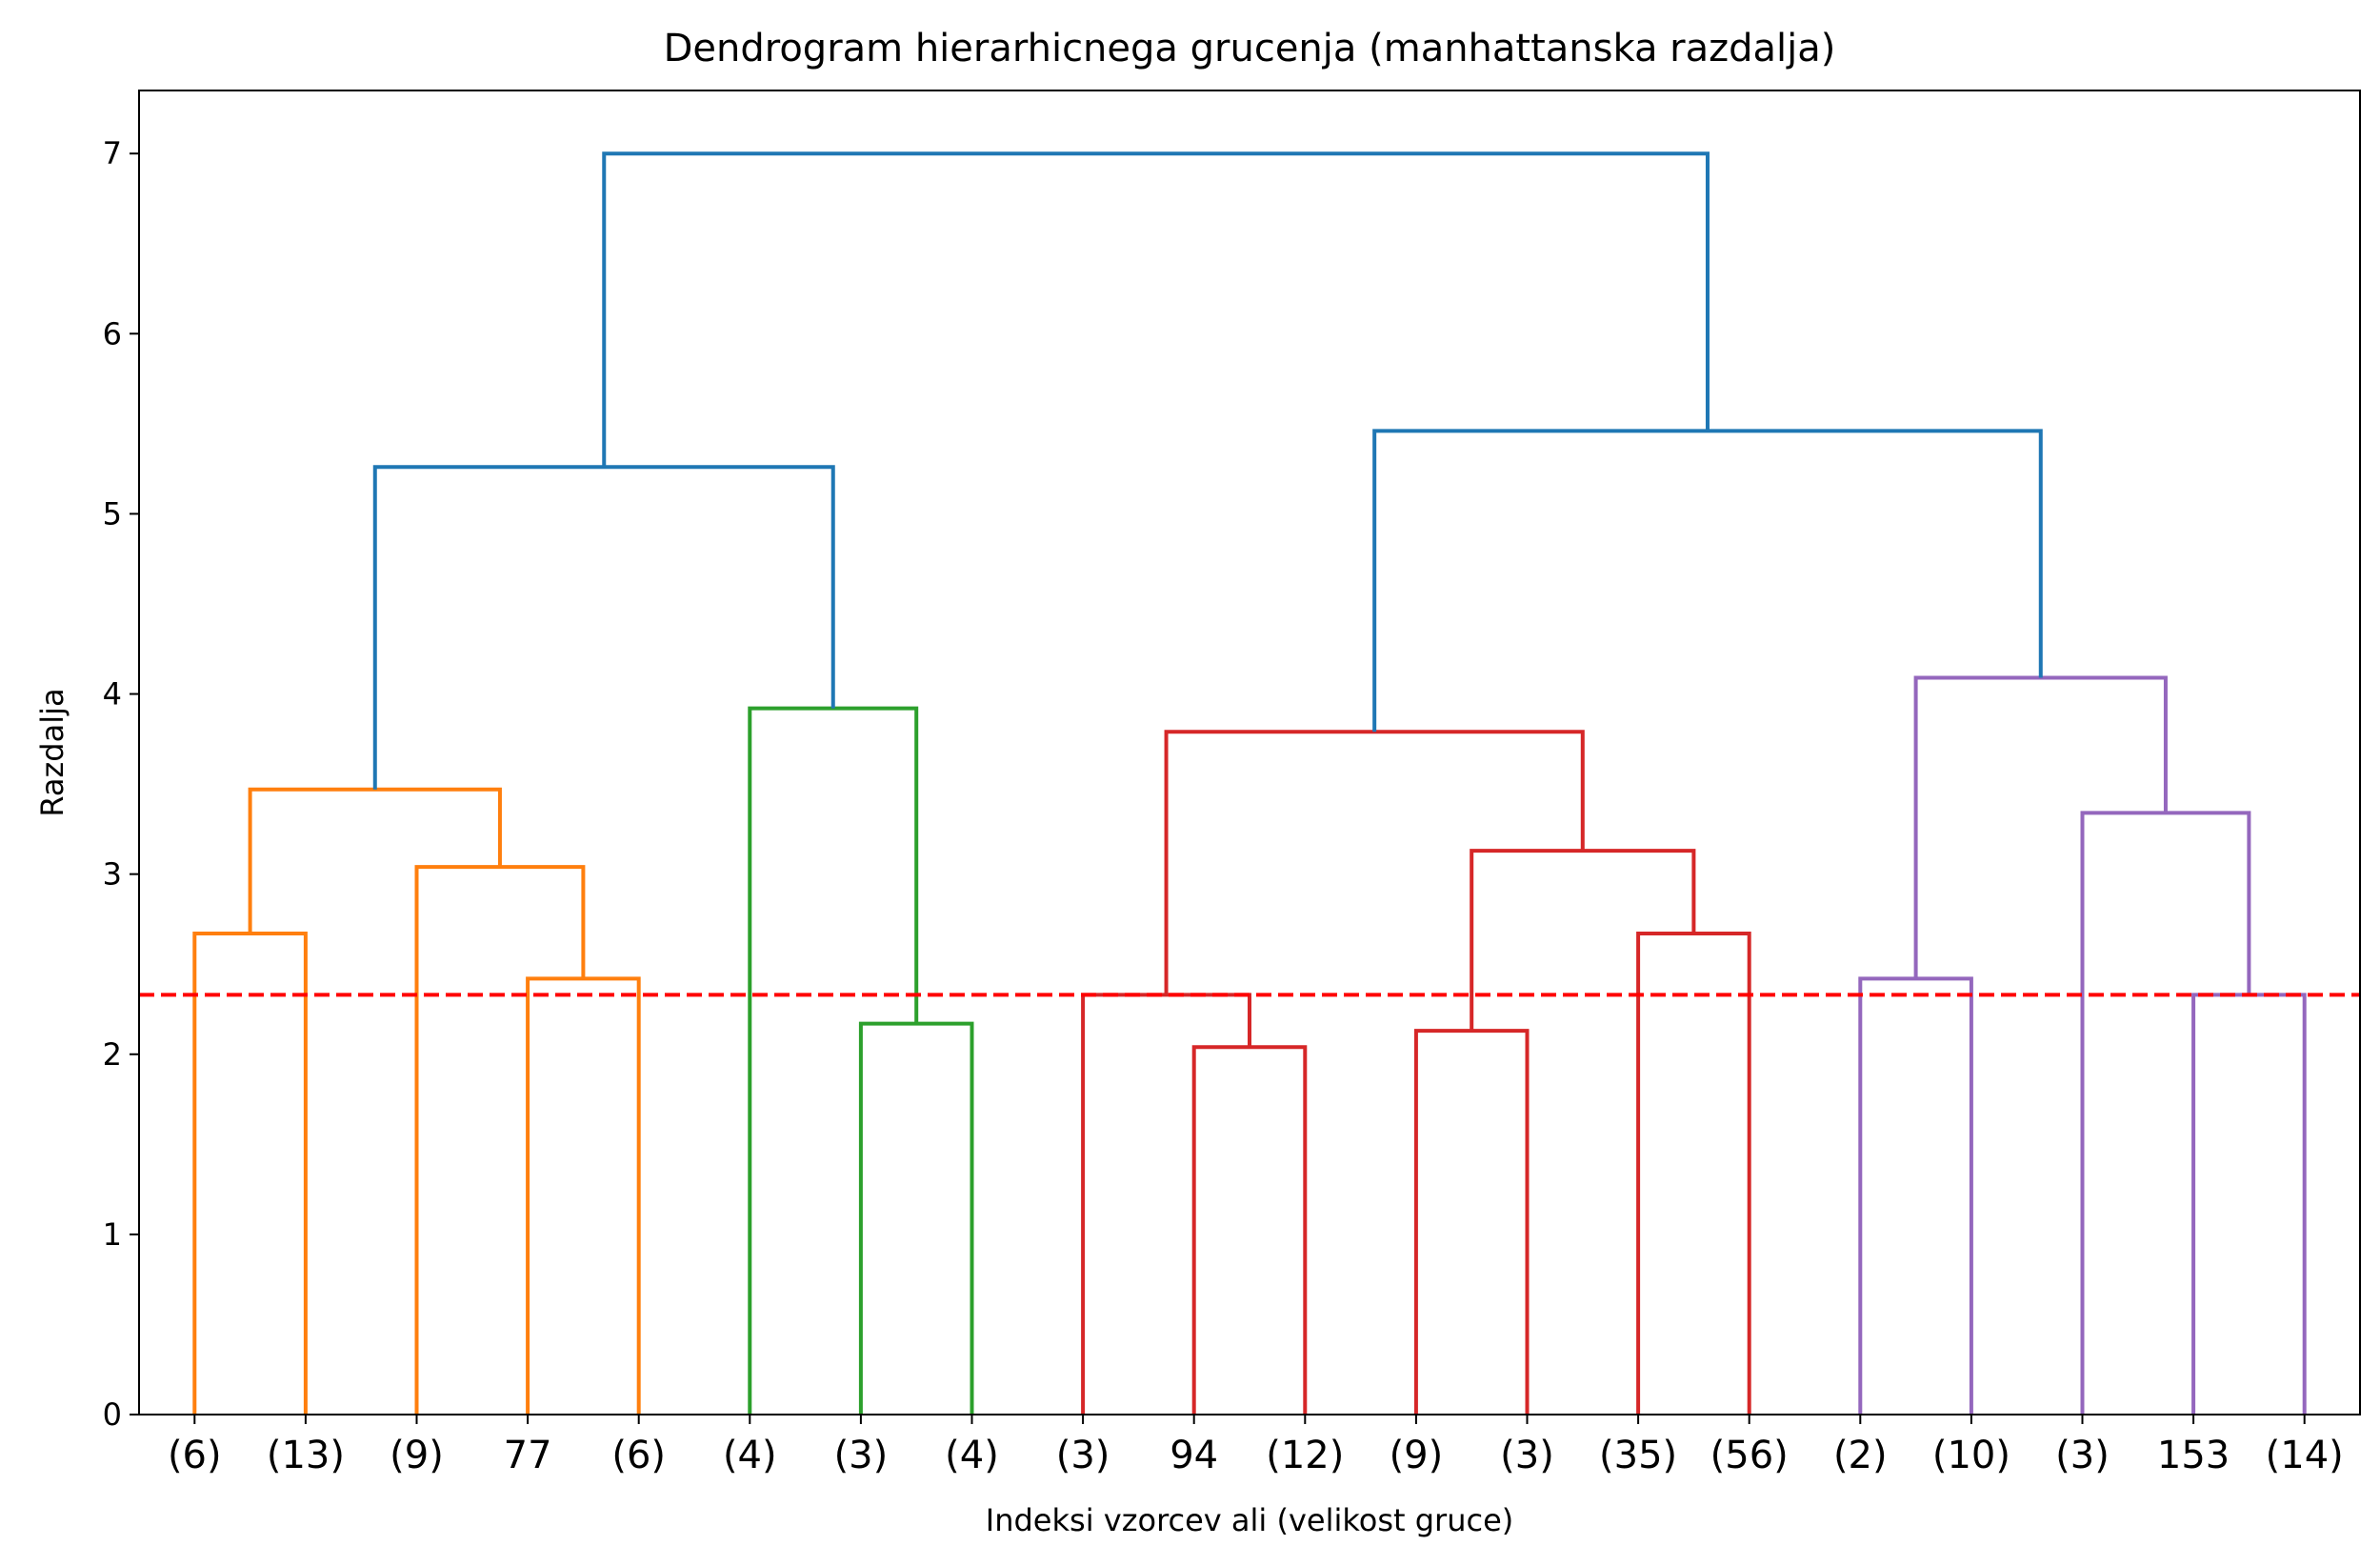 The height and width of the screenshot is (1566, 2380). Describe the element at coordinates (1860, 1455) in the screenshot. I see `leaf-label-15: (2)` at that location.